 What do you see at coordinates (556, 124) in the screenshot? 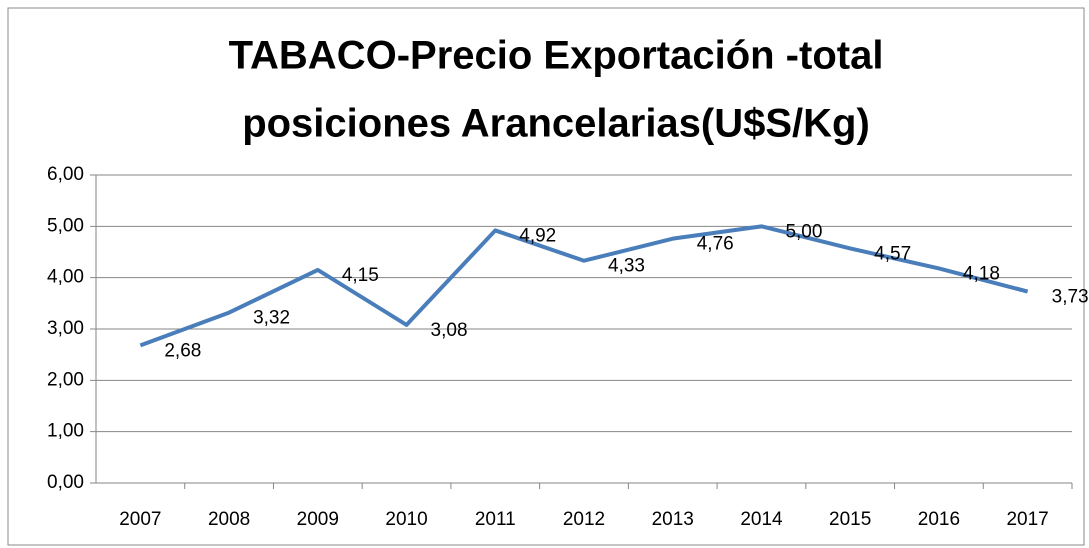
I see `chart-title: posiciones Arancelarias(U$S/Kg)` at bounding box center [556, 124].